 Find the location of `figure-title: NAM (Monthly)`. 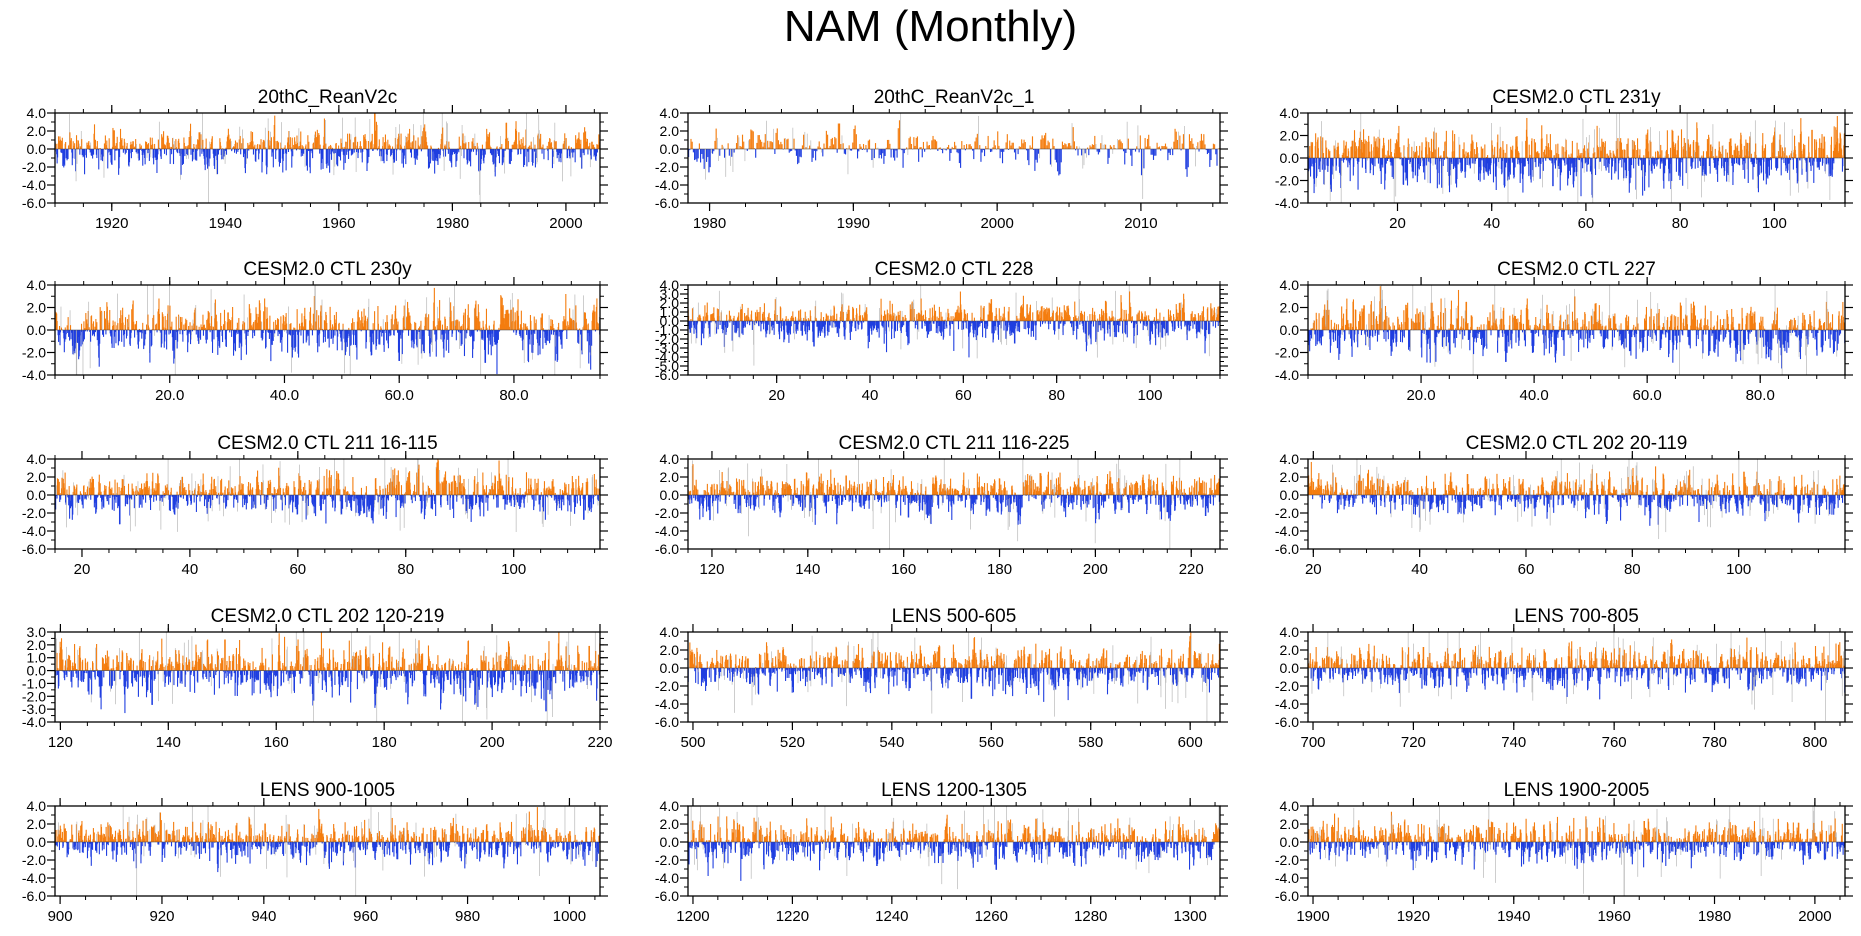

figure-title: NAM (Monthly) is located at coordinates (930, 27).